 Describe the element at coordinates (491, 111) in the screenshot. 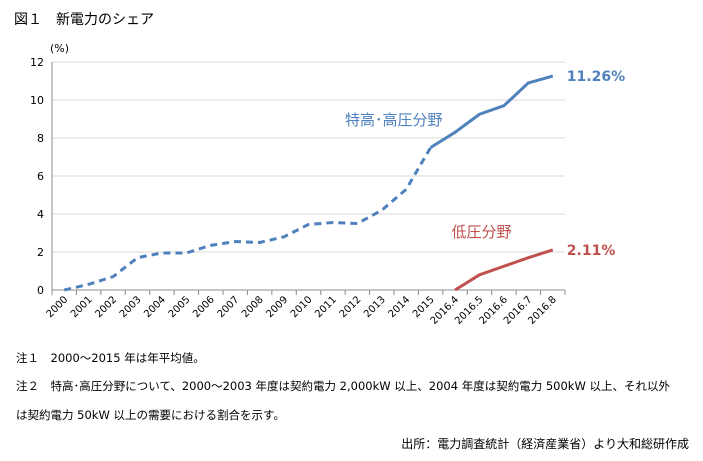

I see `series-line-solid` at that location.